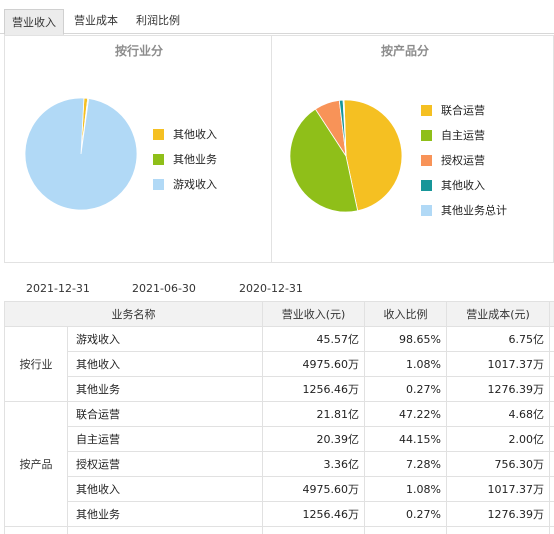 This screenshot has height=534, width=554. What do you see at coordinates (96, 20) in the screenshot?
I see `tab-cost: 营业成本` at bounding box center [96, 20].